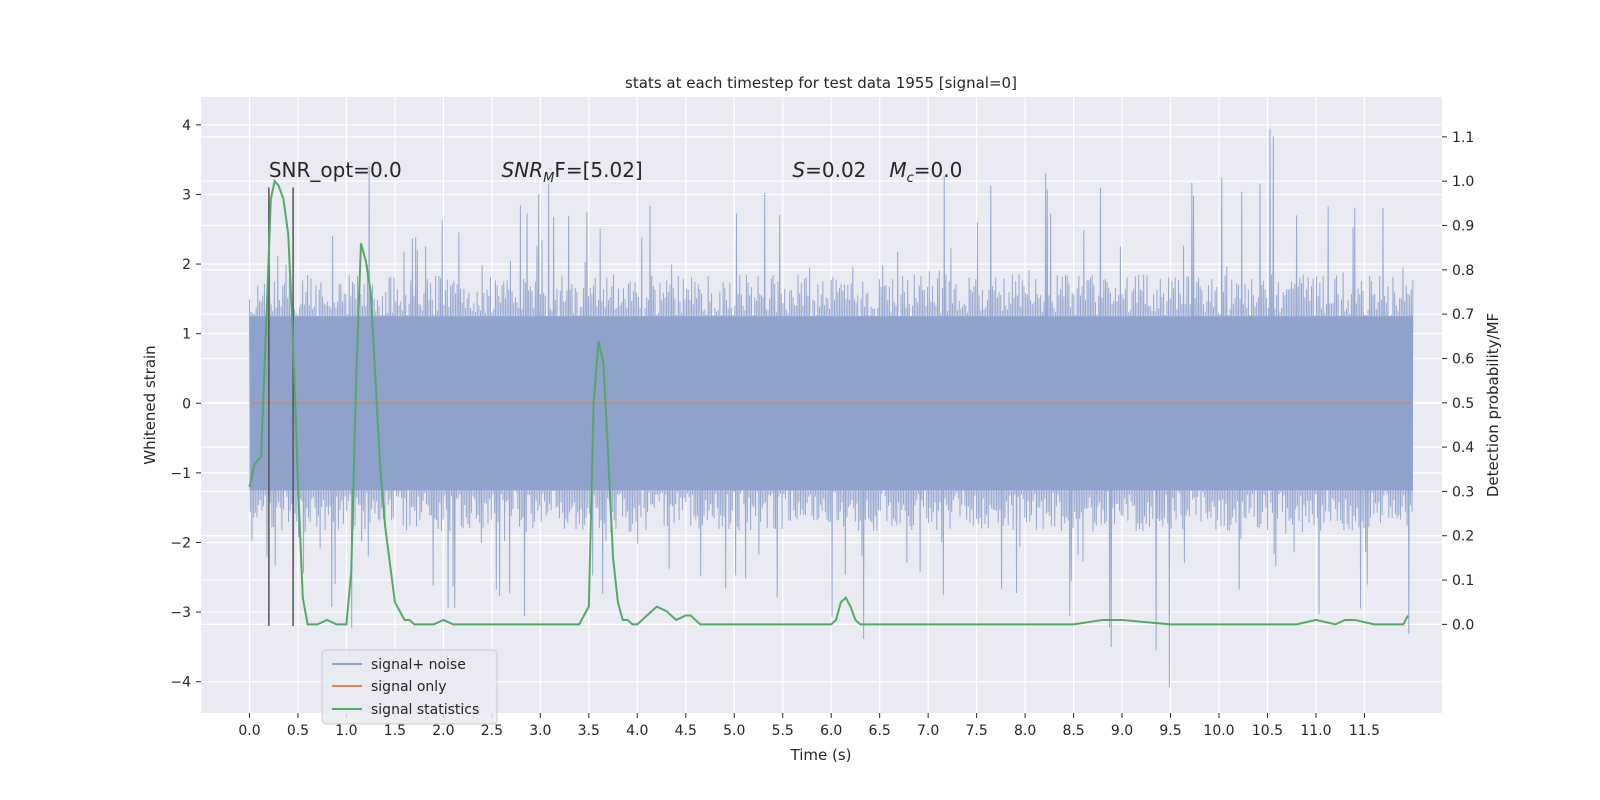  I want to click on annotation-s: S=0.02, so click(829, 170).